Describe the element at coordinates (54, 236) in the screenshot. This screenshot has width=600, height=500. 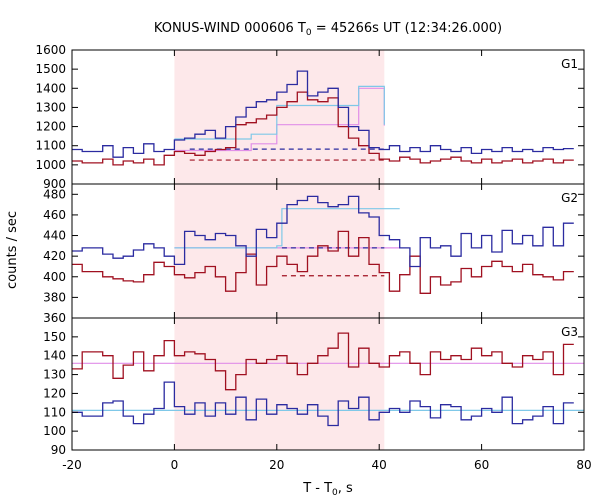
I see `y-tick-label: 440` at that location.